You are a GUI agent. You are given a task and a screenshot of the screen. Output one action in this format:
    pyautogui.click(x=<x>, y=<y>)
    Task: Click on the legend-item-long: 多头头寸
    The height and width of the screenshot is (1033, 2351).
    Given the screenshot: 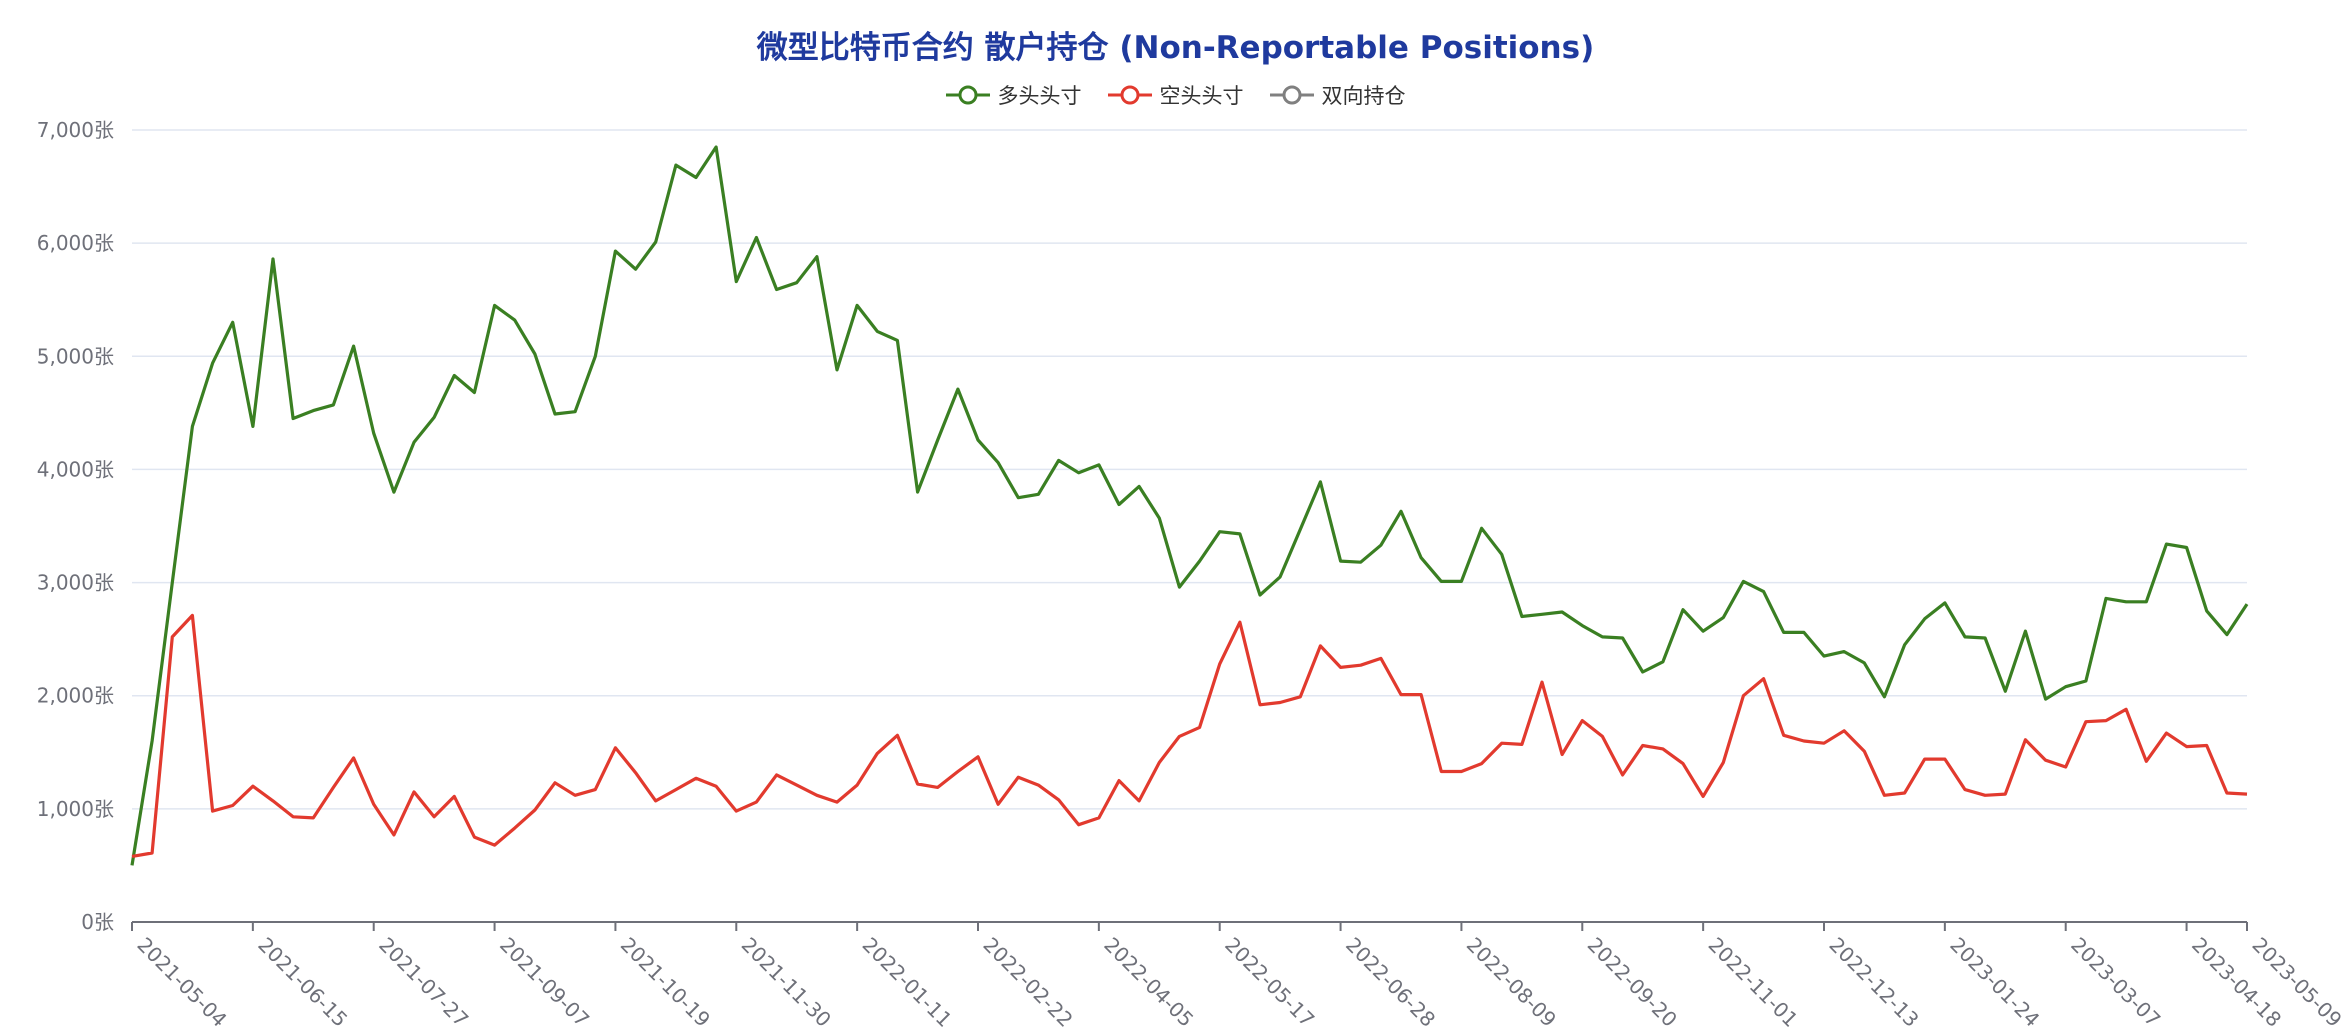 What is the action you would take?
    pyautogui.click(x=1013, y=95)
    